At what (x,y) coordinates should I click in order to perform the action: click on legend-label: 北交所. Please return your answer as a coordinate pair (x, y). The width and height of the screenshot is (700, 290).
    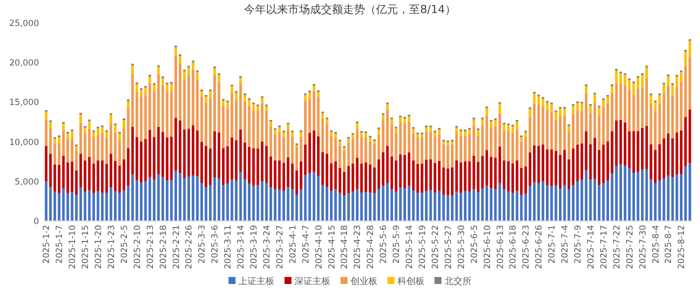
    Looking at the image, I should click on (458, 281).